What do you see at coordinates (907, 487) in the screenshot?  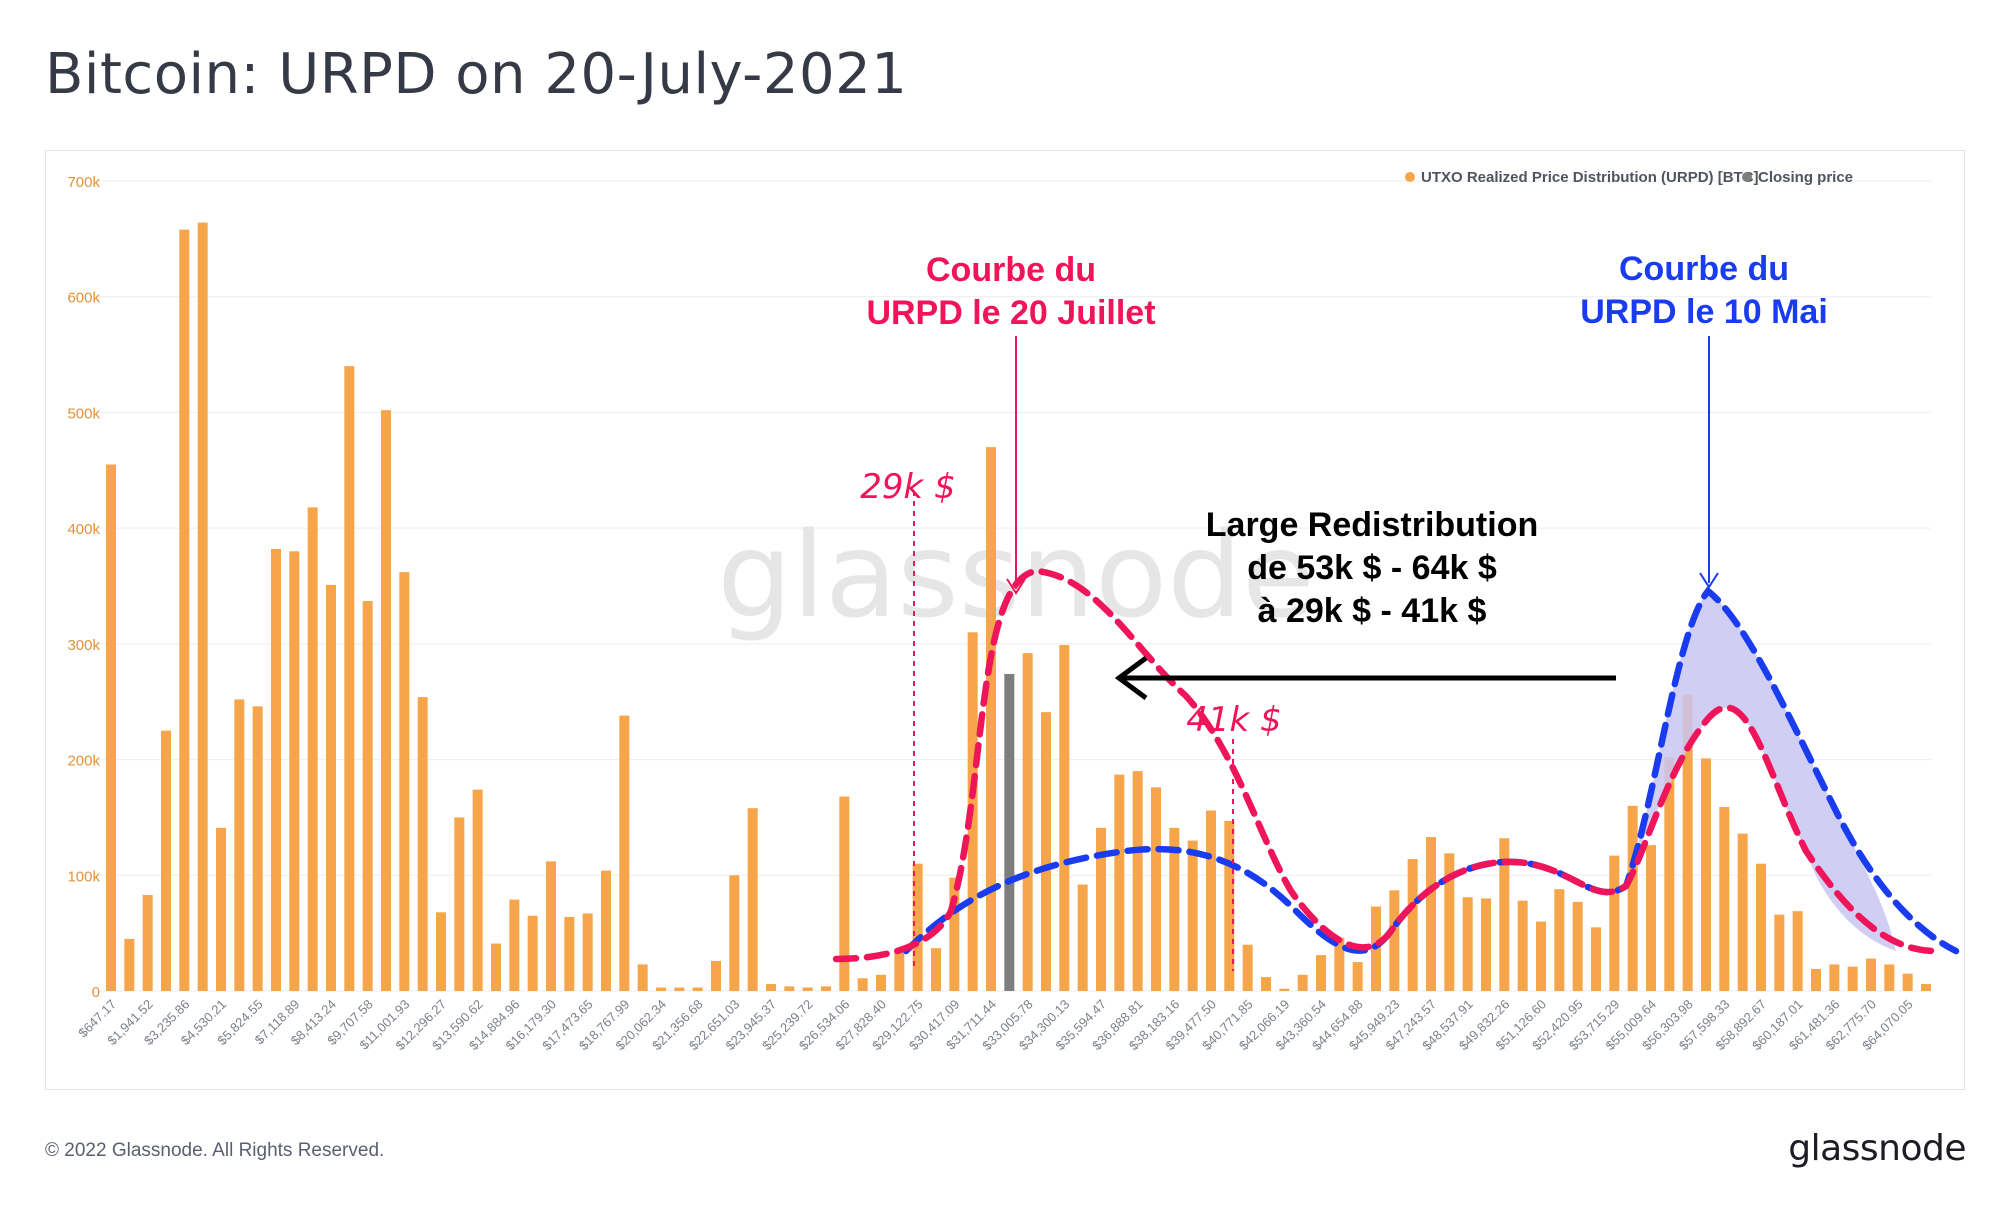 I see `price-29k-label: 29k $` at bounding box center [907, 487].